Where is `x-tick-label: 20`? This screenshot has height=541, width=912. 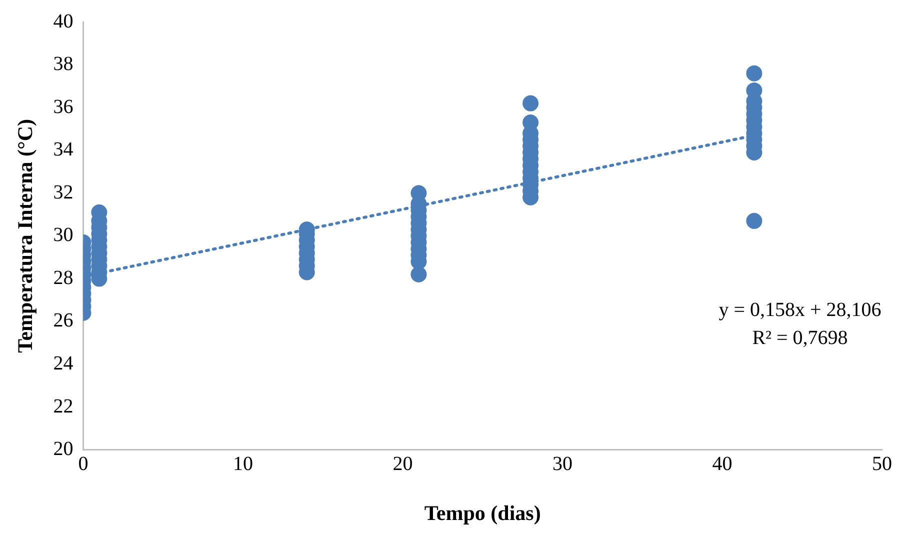
x-tick-label: 20 is located at coordinates (402, 464).